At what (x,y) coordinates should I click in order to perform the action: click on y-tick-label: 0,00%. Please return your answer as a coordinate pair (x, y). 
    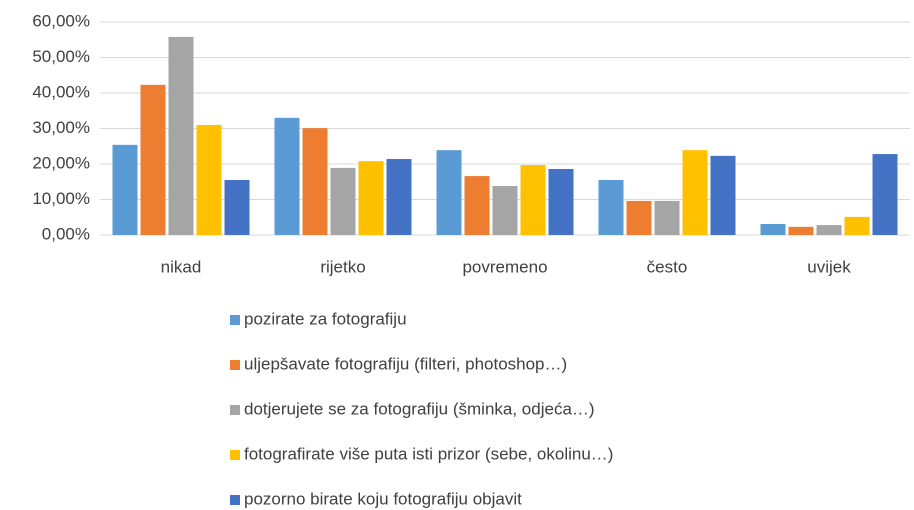
    Looking at the image, I should click on (66, 233).